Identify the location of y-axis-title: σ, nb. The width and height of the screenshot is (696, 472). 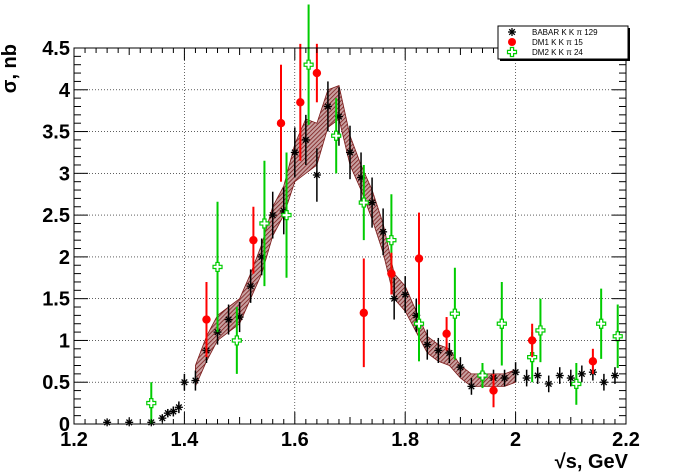
(10, 68).